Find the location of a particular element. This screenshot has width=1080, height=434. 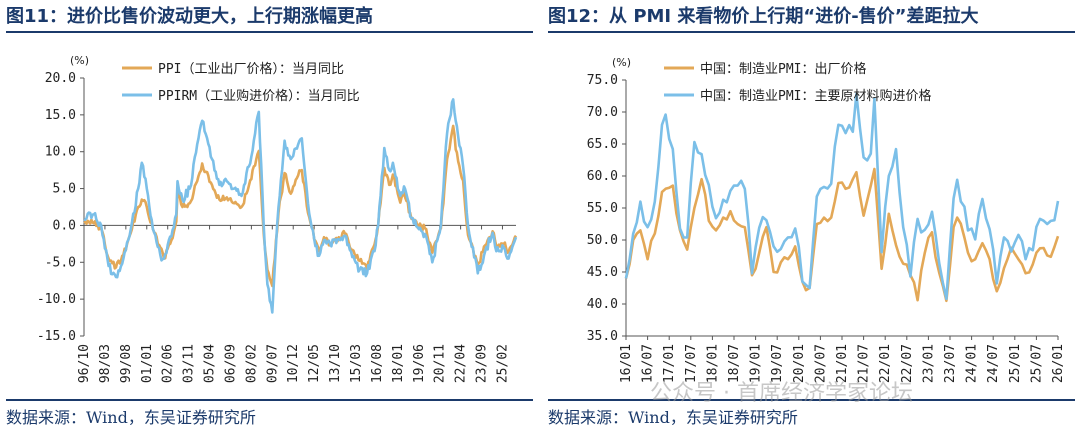

x-tick-label: 22/07 is located at coordinates (907, 363).